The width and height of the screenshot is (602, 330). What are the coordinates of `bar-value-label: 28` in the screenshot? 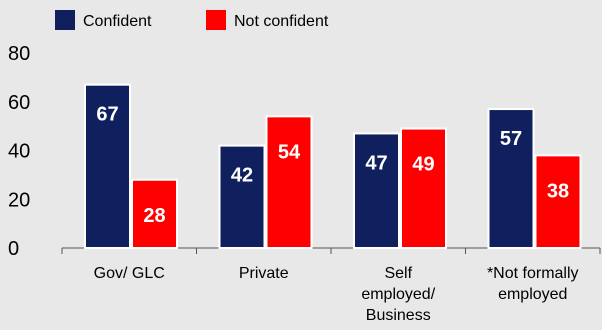 It's located at (154, 216).